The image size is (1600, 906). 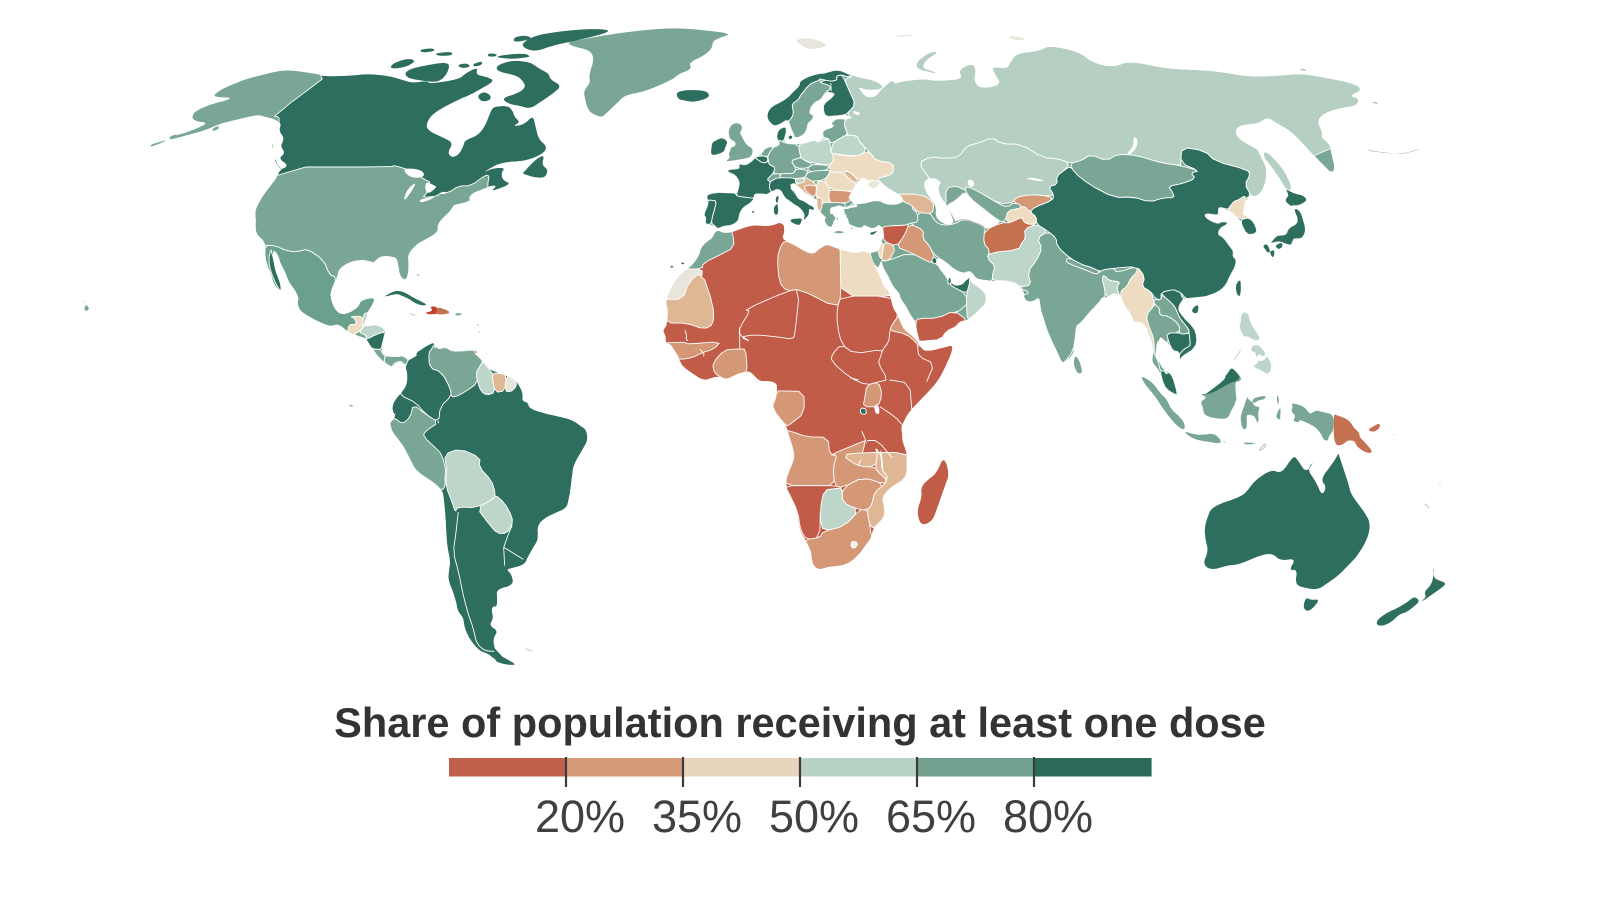 What do you see at coordinates (931, 816) in the screenshot?
I see `svg-text: 65%` at bounding box center [931, 816].